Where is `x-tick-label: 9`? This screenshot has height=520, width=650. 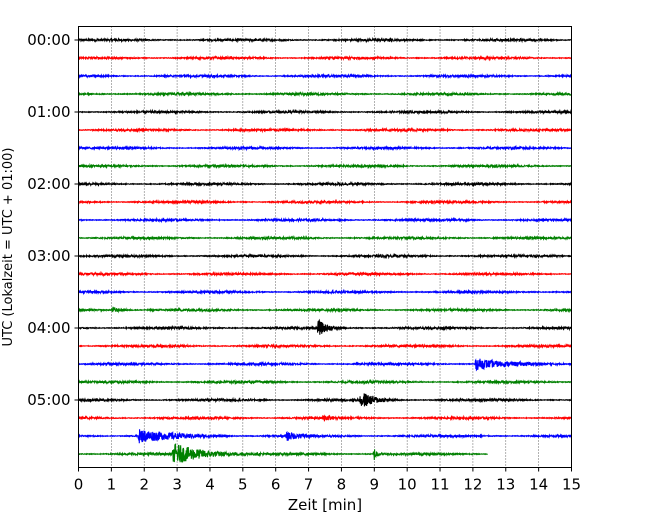 x-tick-label: 9 is located at coordinates (375, 485).